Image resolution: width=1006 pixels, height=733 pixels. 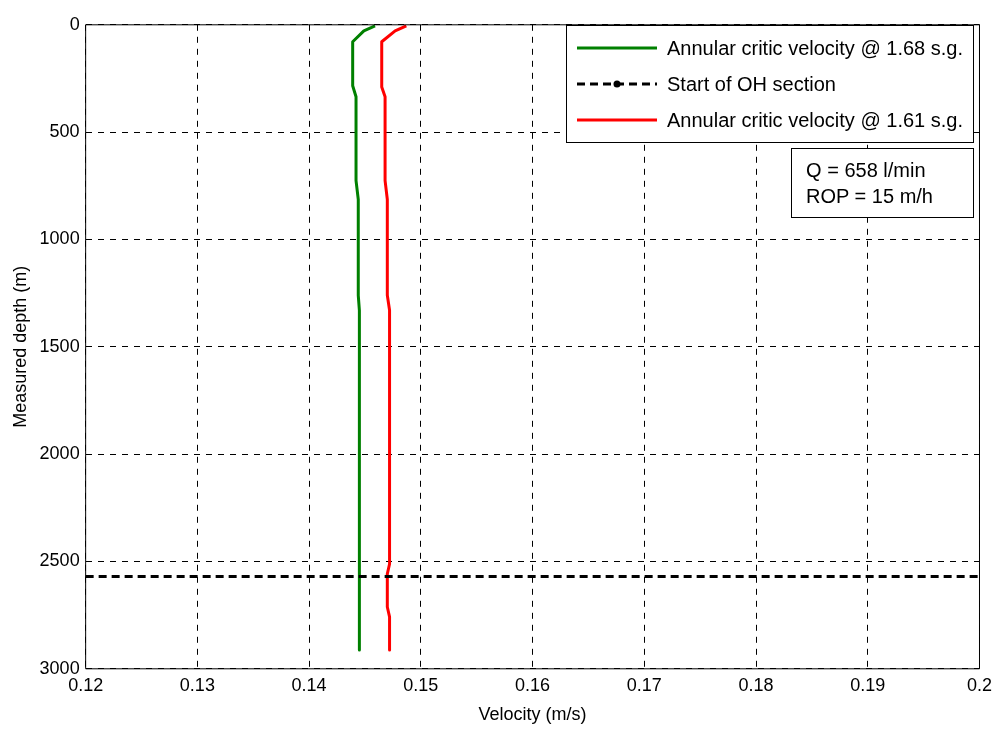 I want to click on y-tick-label: 2000, so click(x=59, y=453).